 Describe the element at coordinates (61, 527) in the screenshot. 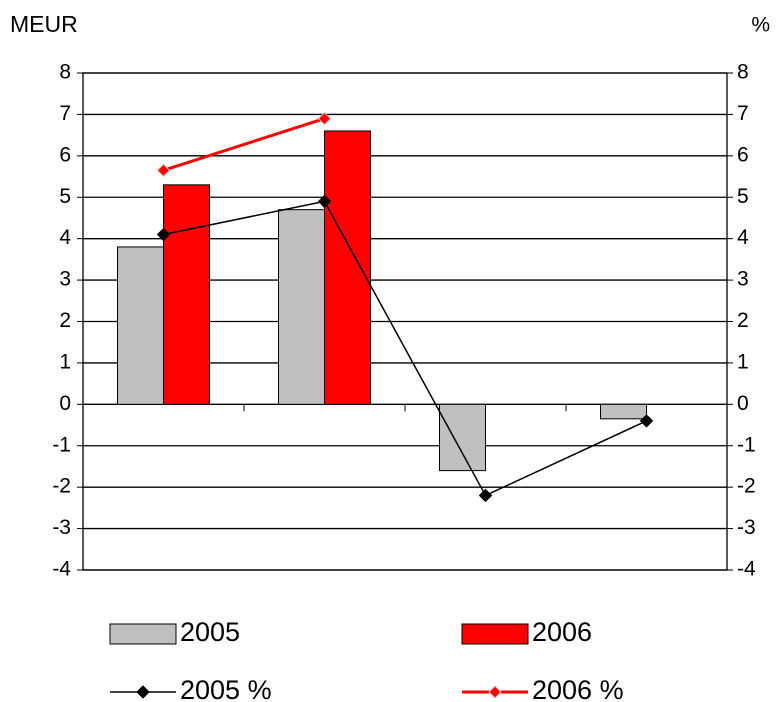

I see `y-tick-label: -3` at that location.